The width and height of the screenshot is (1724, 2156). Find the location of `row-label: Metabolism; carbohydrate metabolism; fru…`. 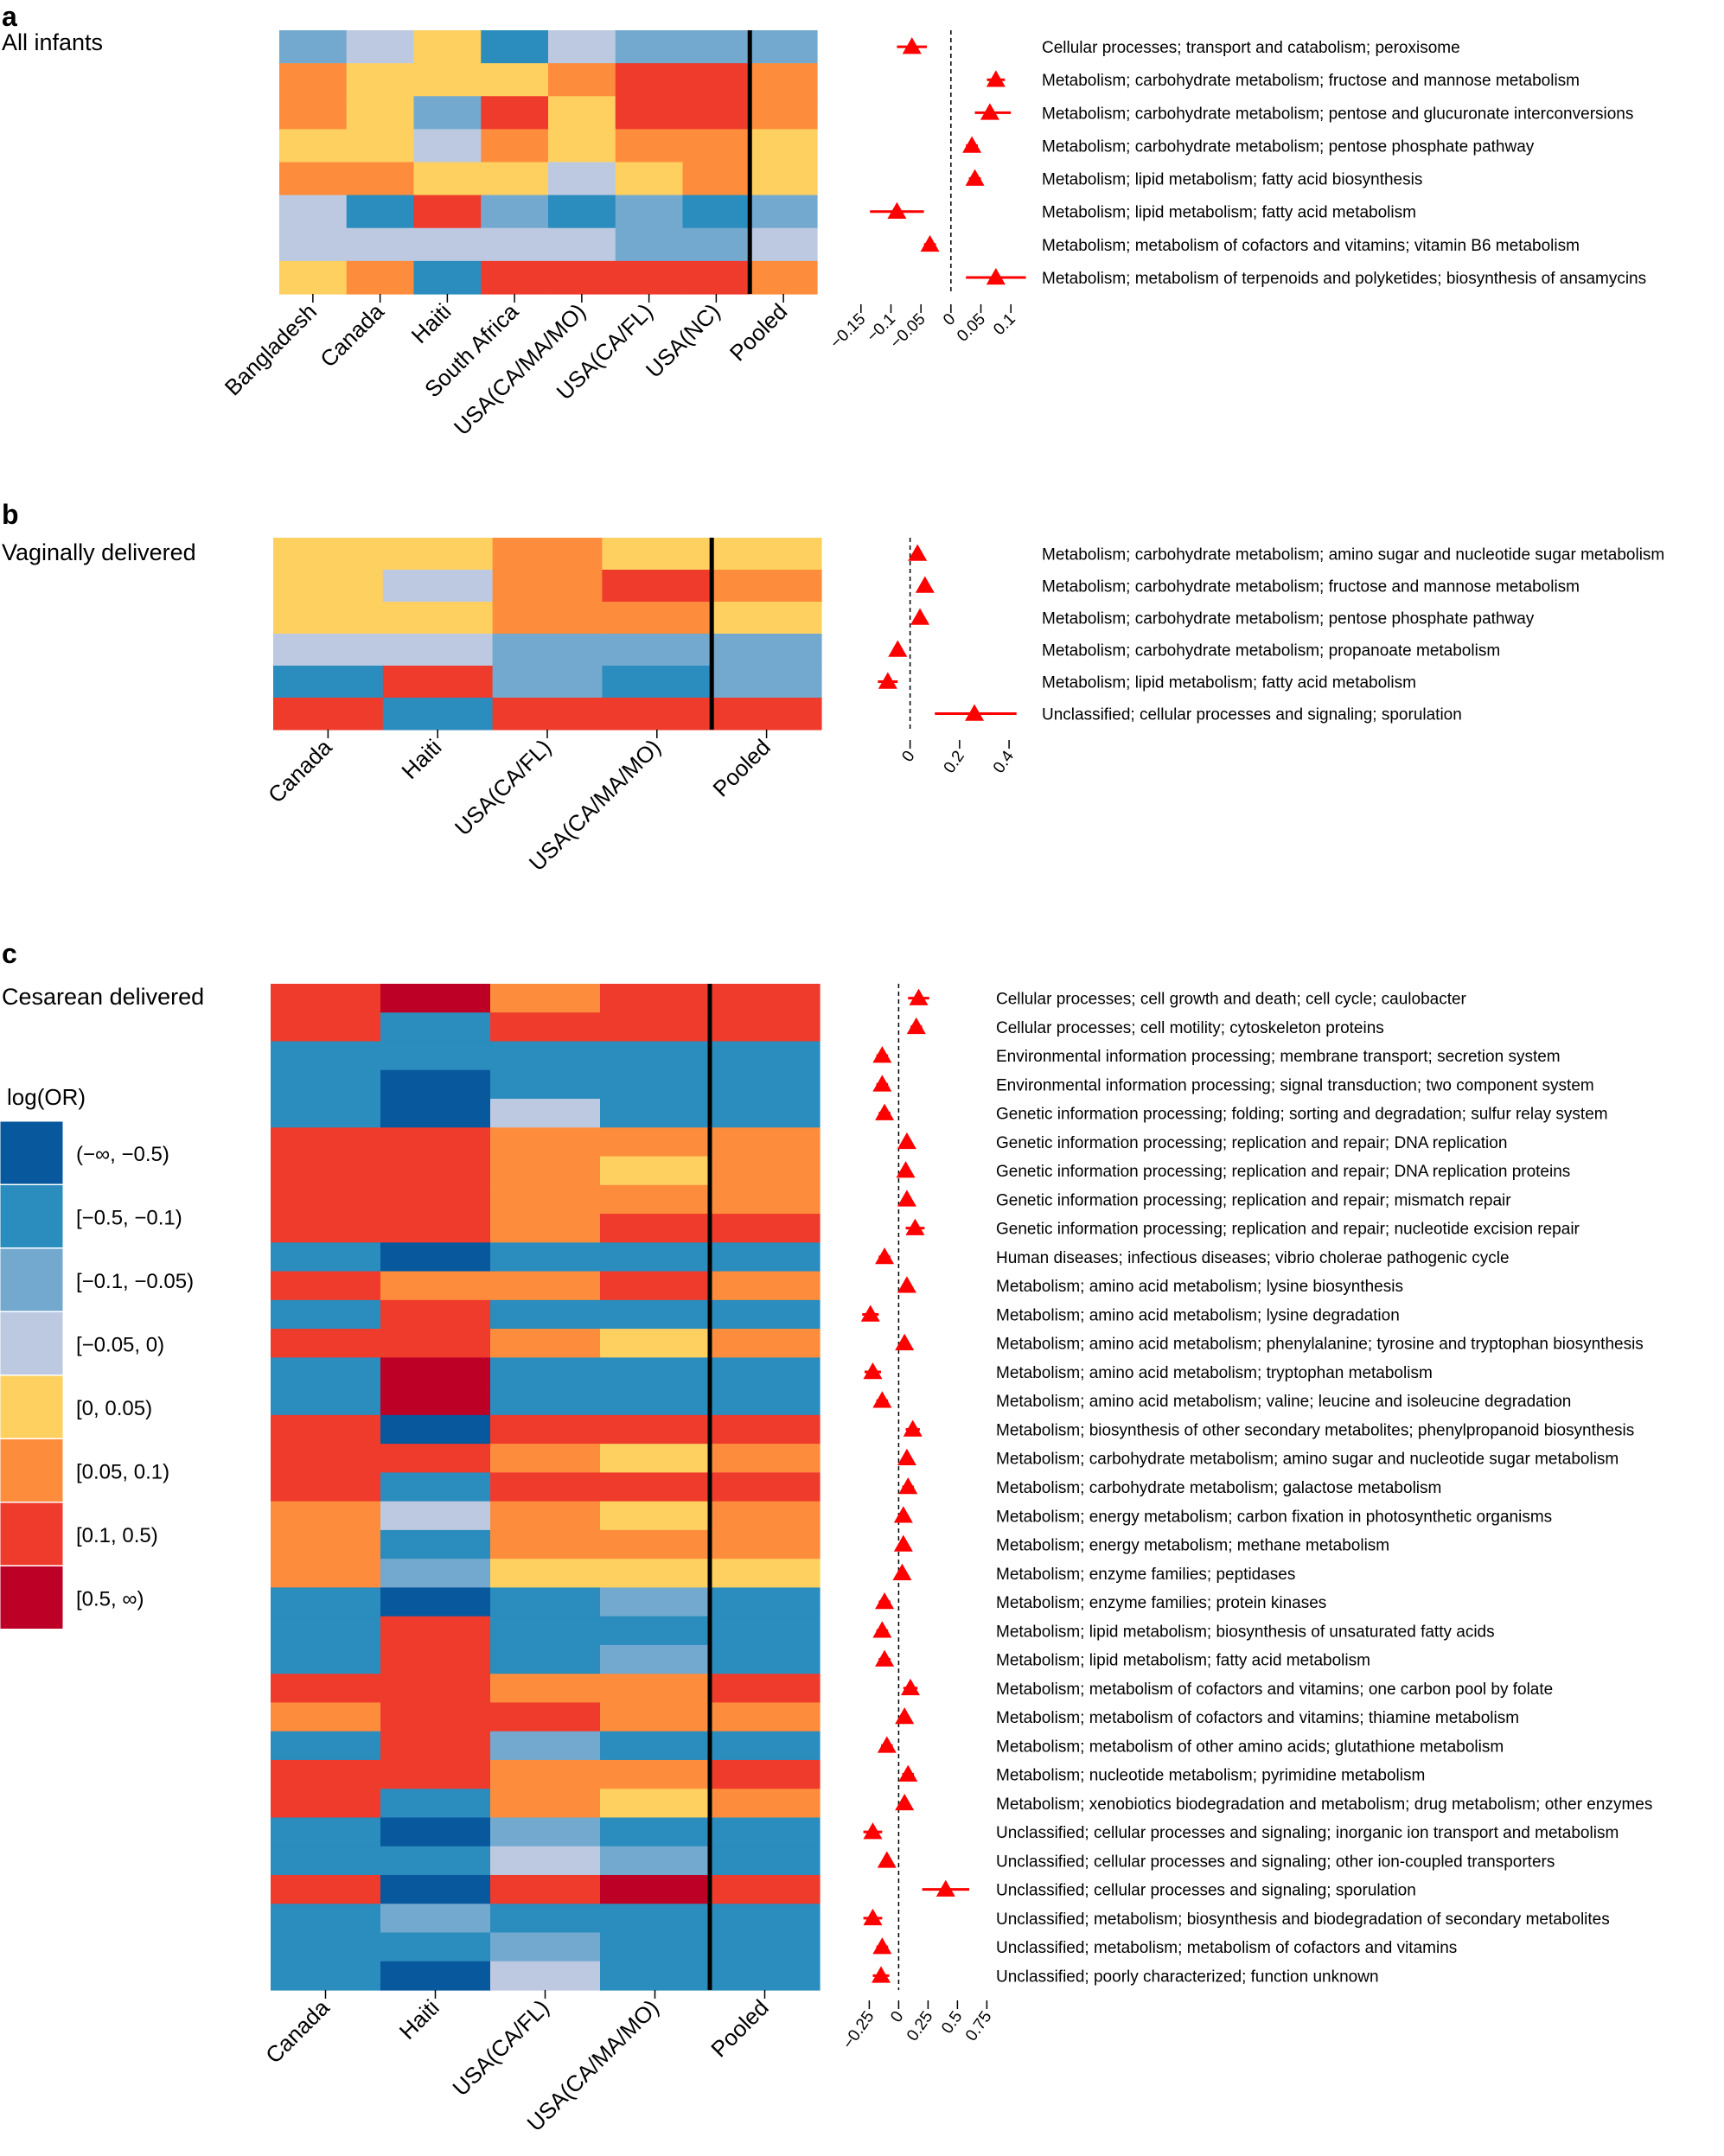

row-label: Metabolism; carbohydrate metabolism; fru… is located at coordinates (1311, 81).